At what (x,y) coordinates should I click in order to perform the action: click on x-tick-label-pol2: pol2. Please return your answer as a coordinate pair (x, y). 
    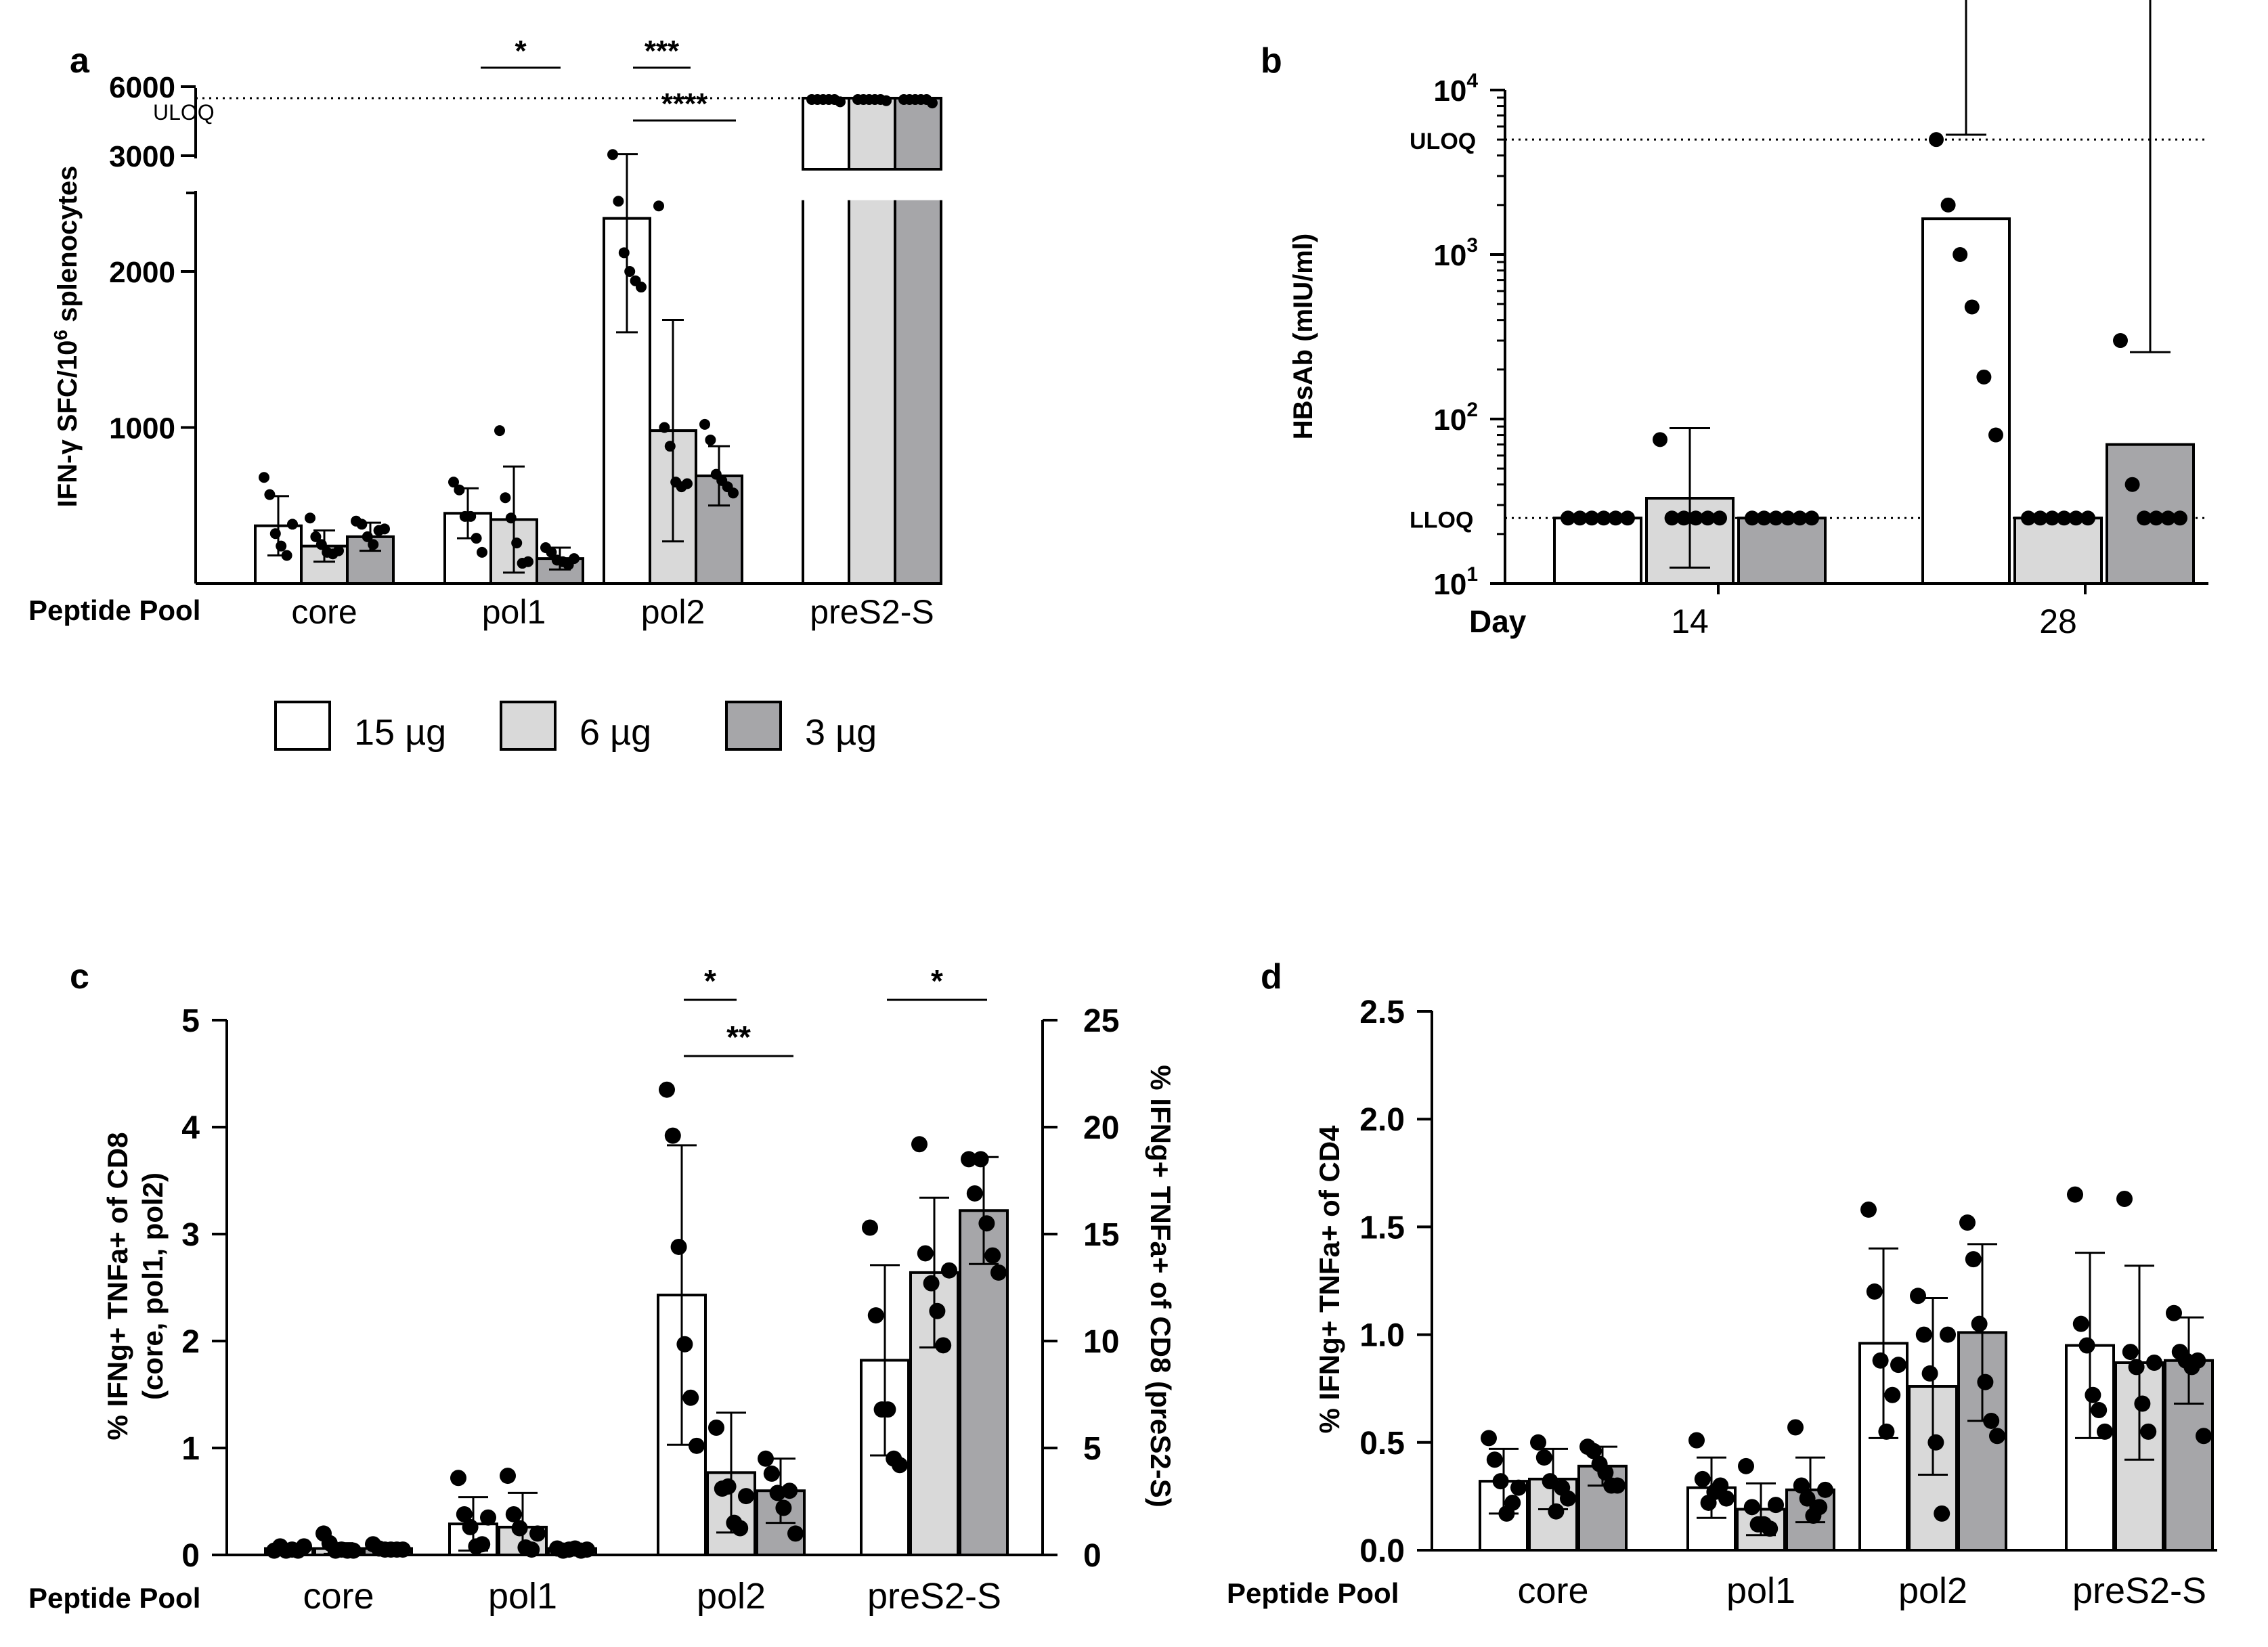
    Looking at the image, I should click on (731, 1596).